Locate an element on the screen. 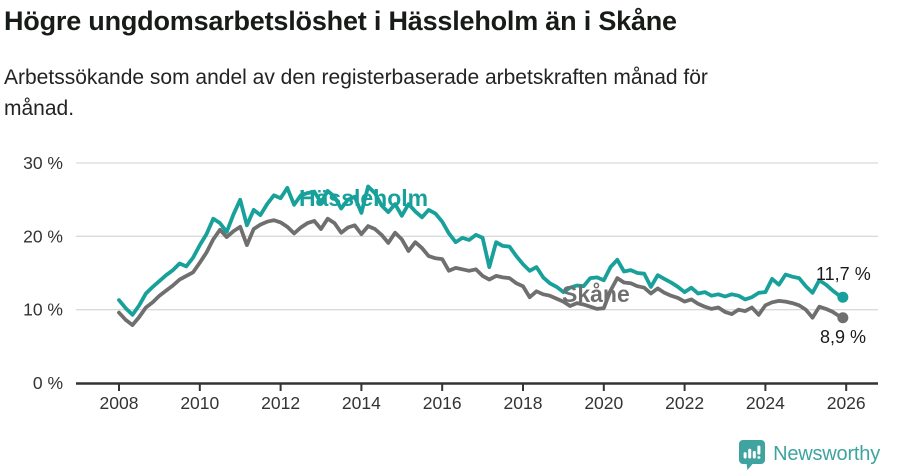  x-tick-label: 2022 is located at coordinates (684, 403).